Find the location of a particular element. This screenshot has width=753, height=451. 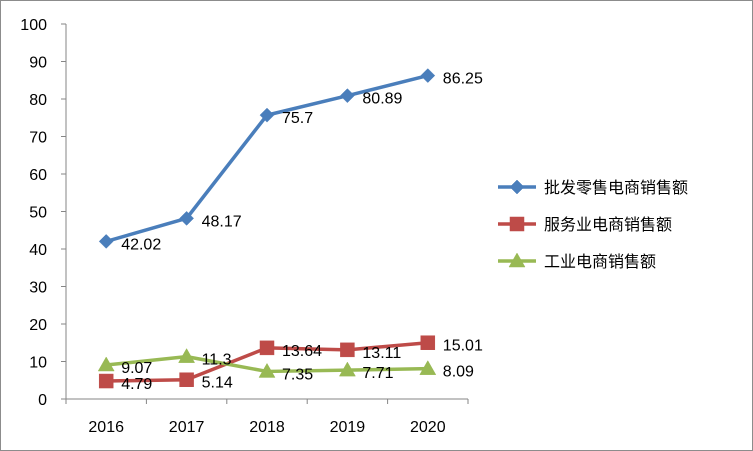

y-tick-label: 80 is located at coordinates (38, 100).